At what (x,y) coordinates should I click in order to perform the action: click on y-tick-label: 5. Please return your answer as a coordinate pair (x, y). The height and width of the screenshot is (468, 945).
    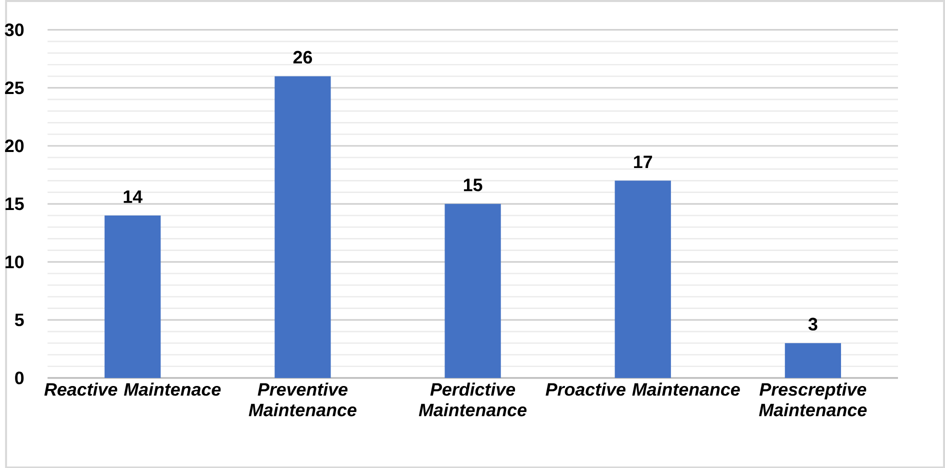
    Looking at the image, I should click on (19, 319).